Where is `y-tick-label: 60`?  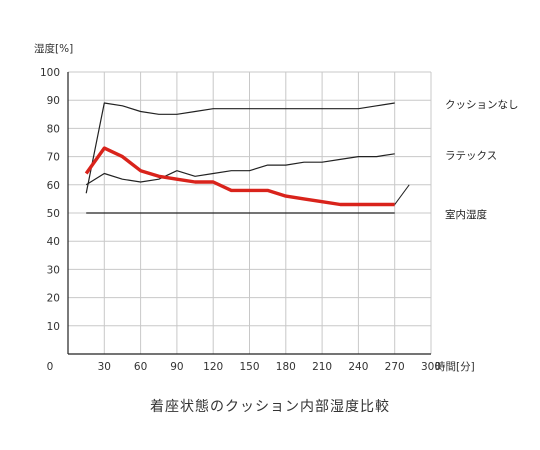 y-tick-label: 60 is located at coordinates (53, 186).